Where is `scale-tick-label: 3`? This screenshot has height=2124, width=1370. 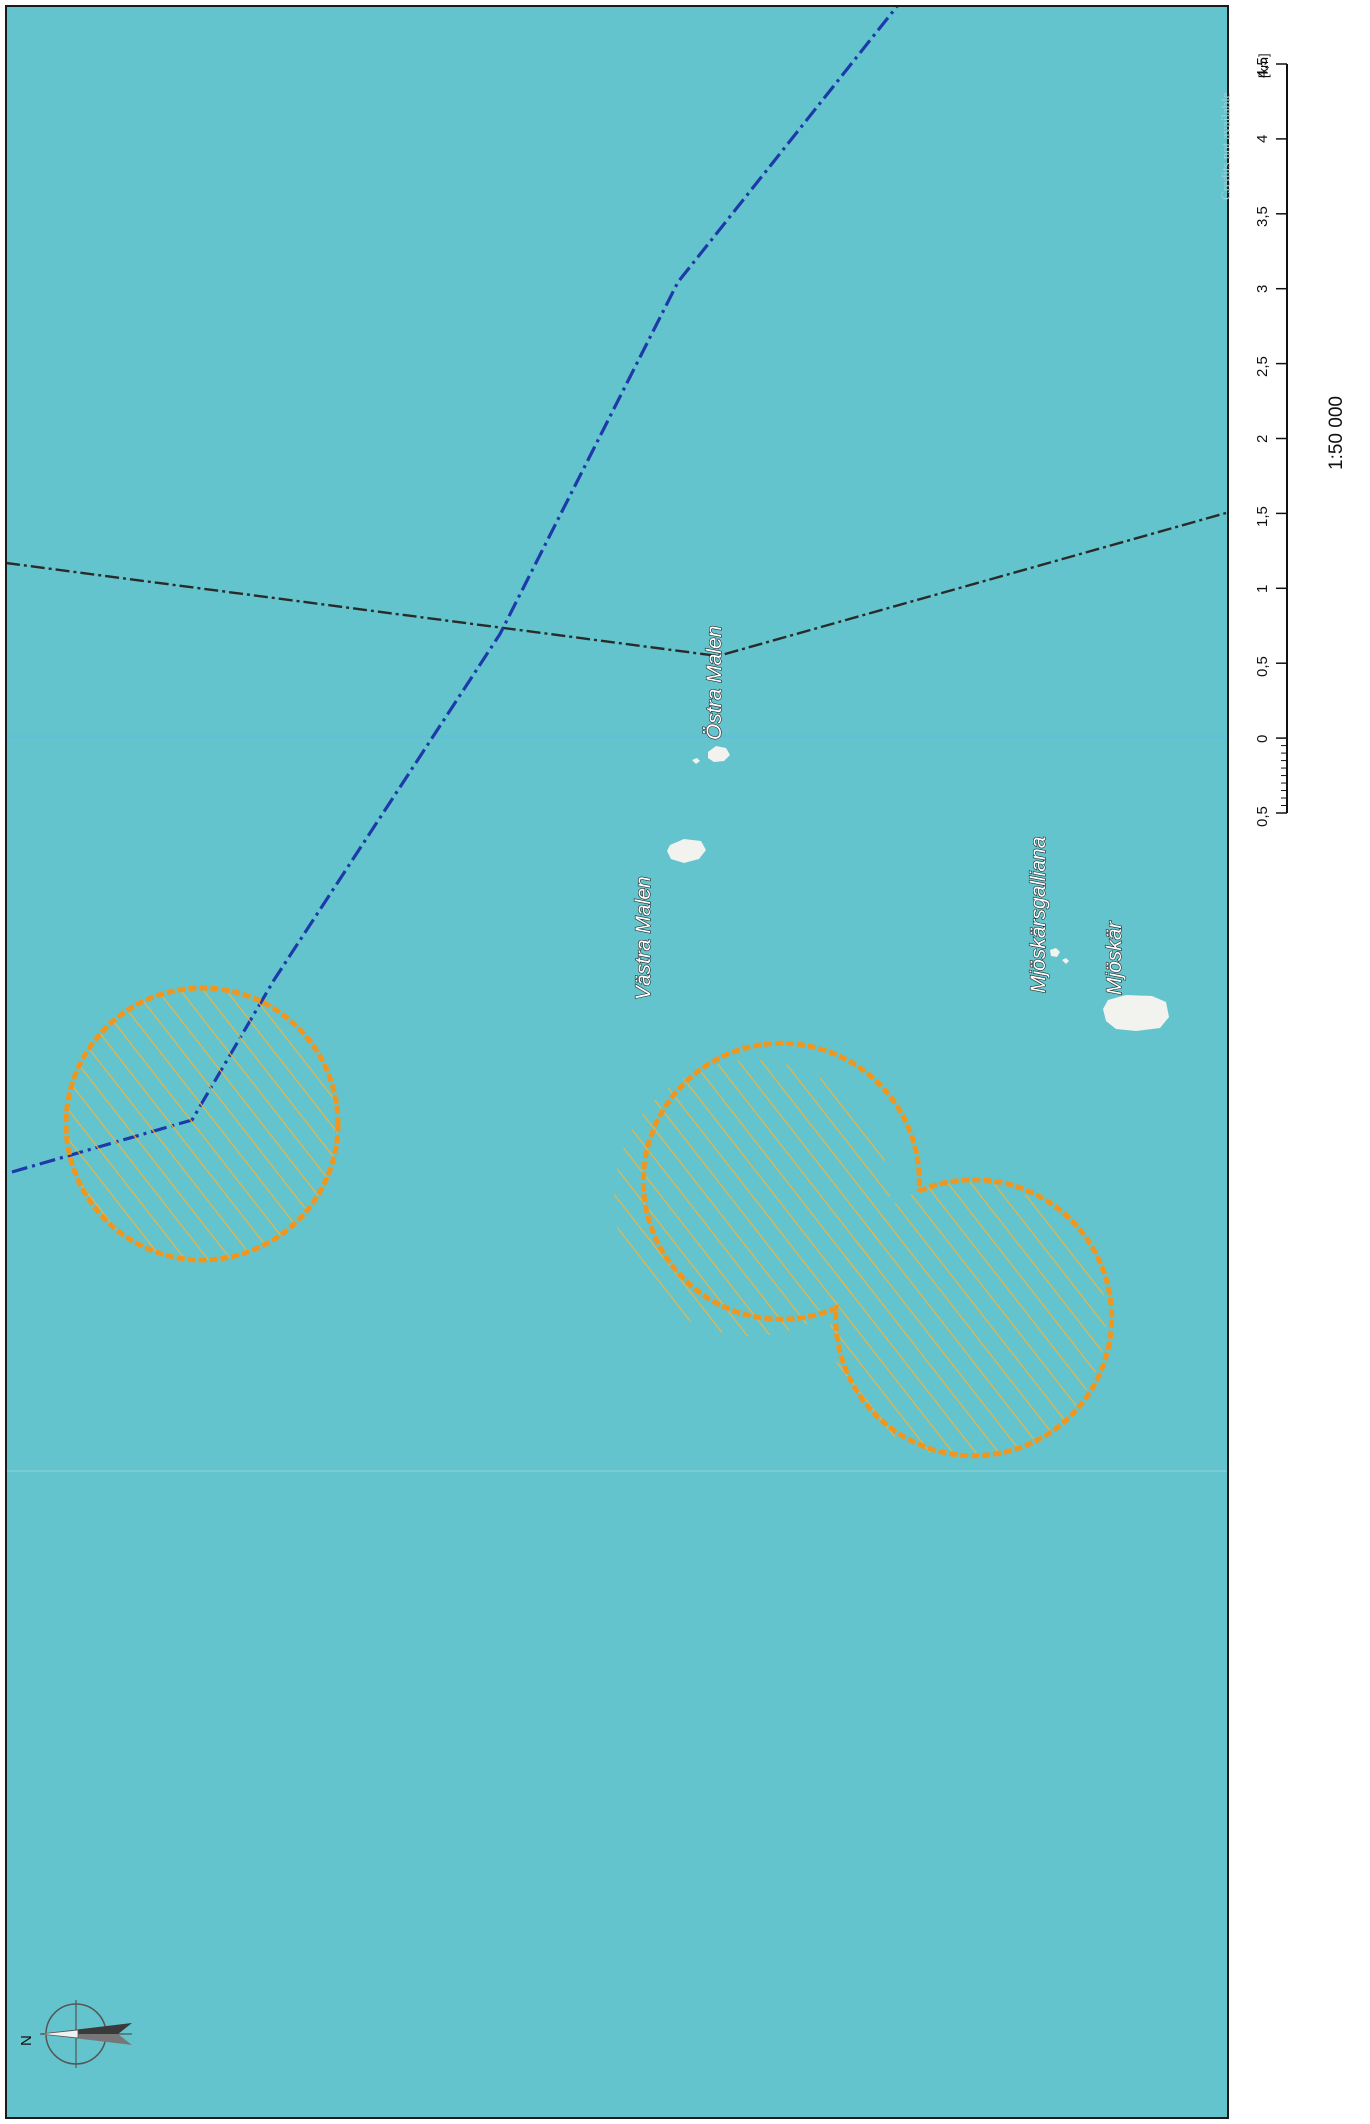
scale-tick-label: 3 is located at coordinates (1262, 289).